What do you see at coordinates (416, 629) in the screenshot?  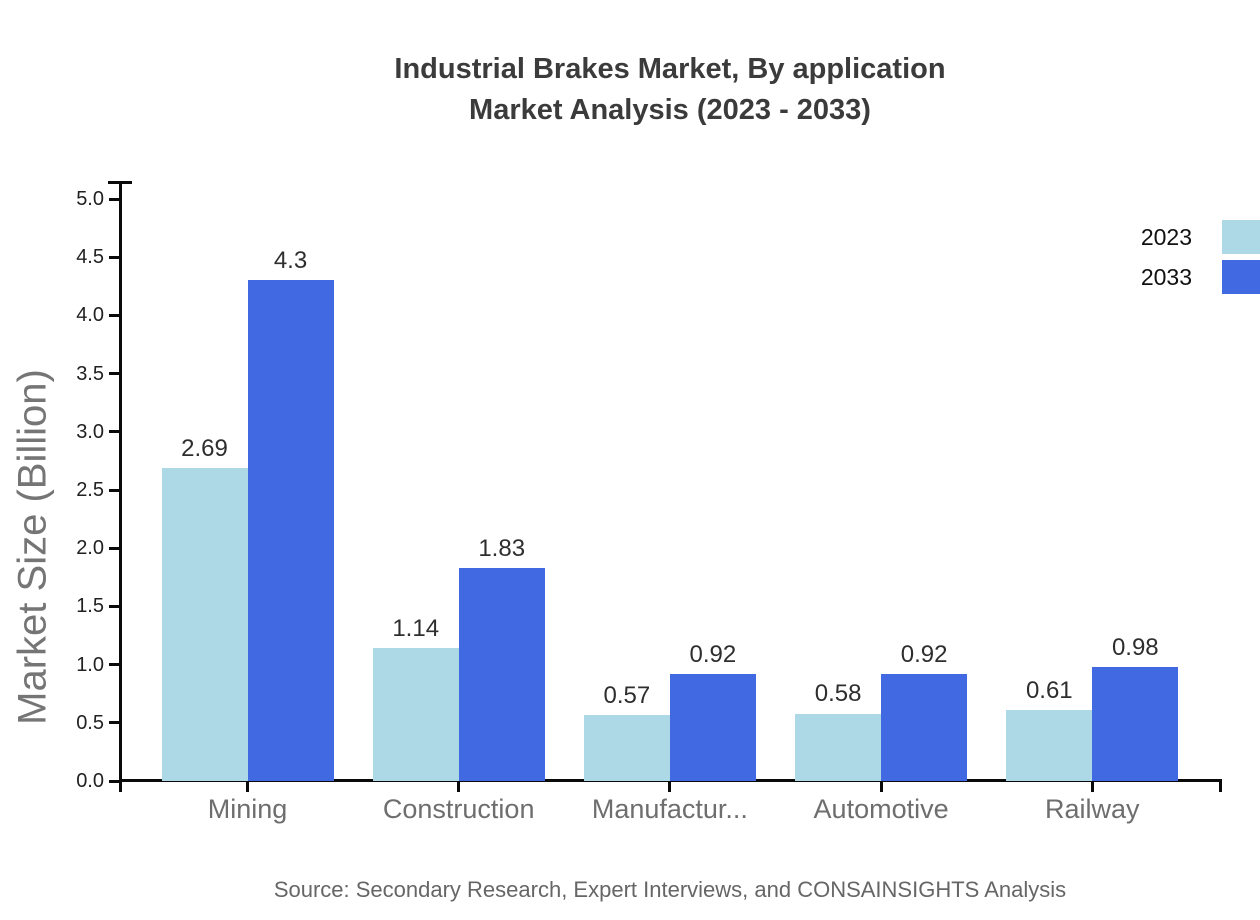 I see `bar-value-label: 1.14` at bounding box center [416, 629].